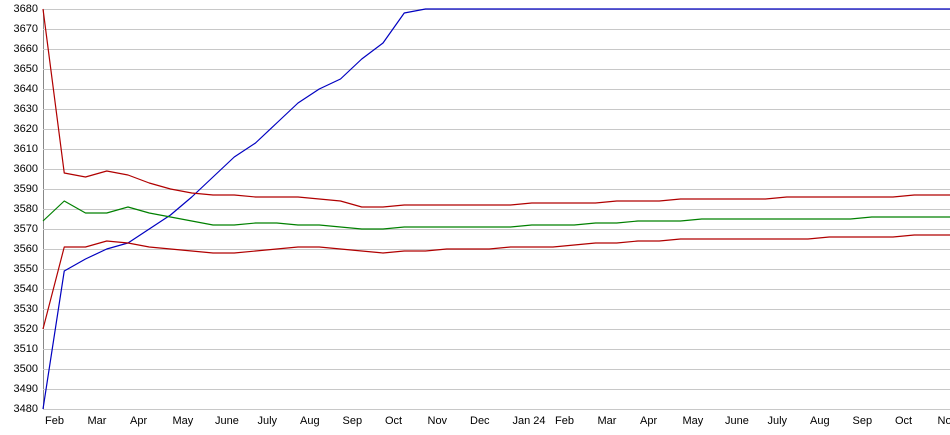 This screenshot has height=435, width=950. I want to click on y-tick-label: 3480, so click(26, 409).